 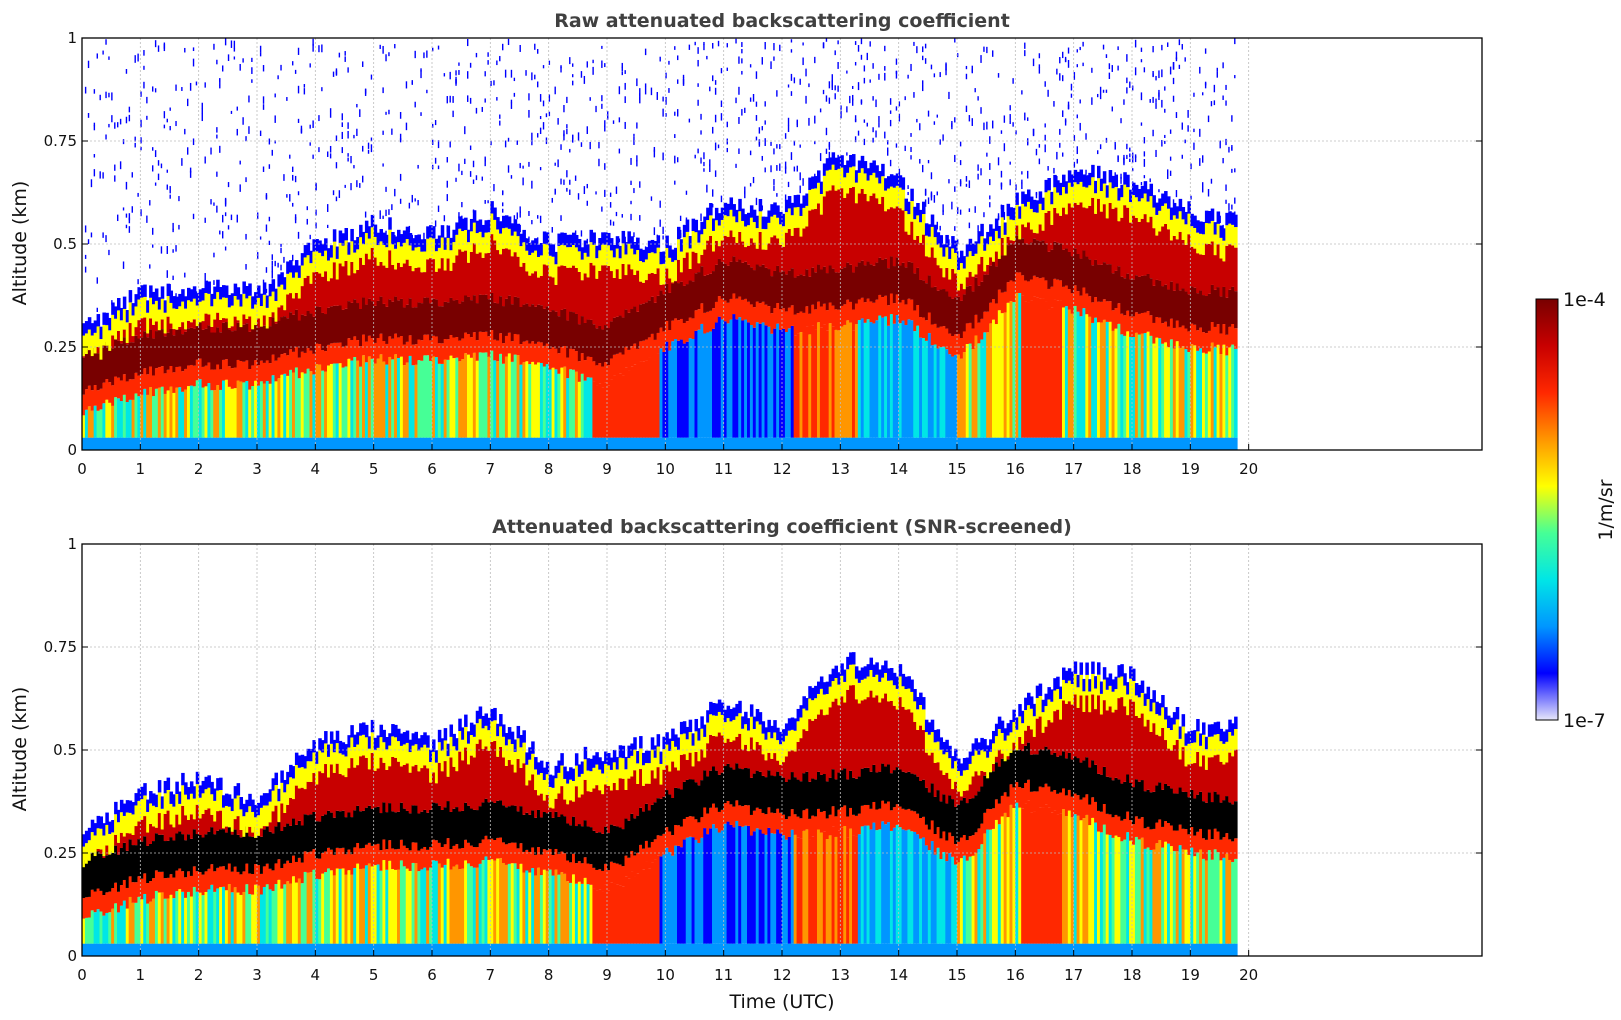 What do you see at coordinates (956, 469) in the screenshot?
I see `x-tick-label: 15` at bounding box center [956, 469].